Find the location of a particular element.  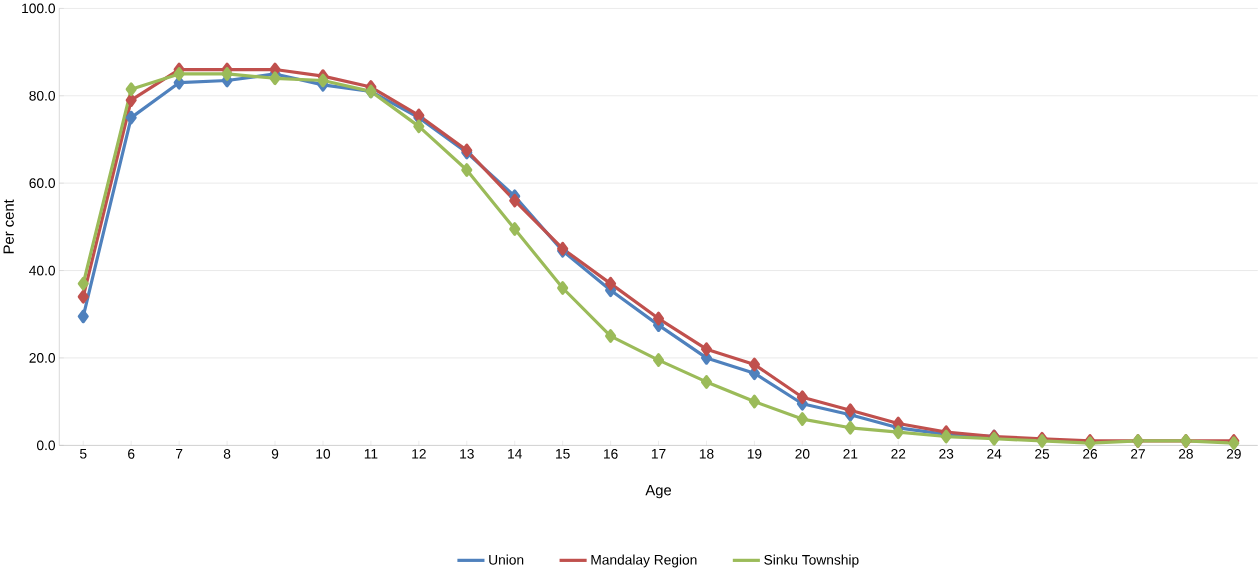

legend-label: Sinku Township is located at coordinates (811, 561).